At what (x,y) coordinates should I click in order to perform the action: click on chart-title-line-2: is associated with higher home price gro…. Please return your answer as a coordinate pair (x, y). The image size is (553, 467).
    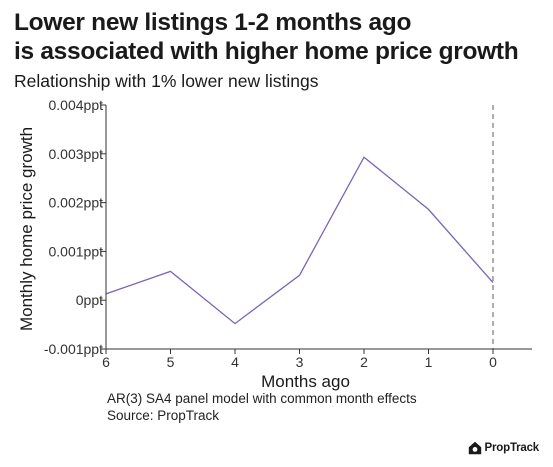
    Looking at the image, I should click on (266, 51).